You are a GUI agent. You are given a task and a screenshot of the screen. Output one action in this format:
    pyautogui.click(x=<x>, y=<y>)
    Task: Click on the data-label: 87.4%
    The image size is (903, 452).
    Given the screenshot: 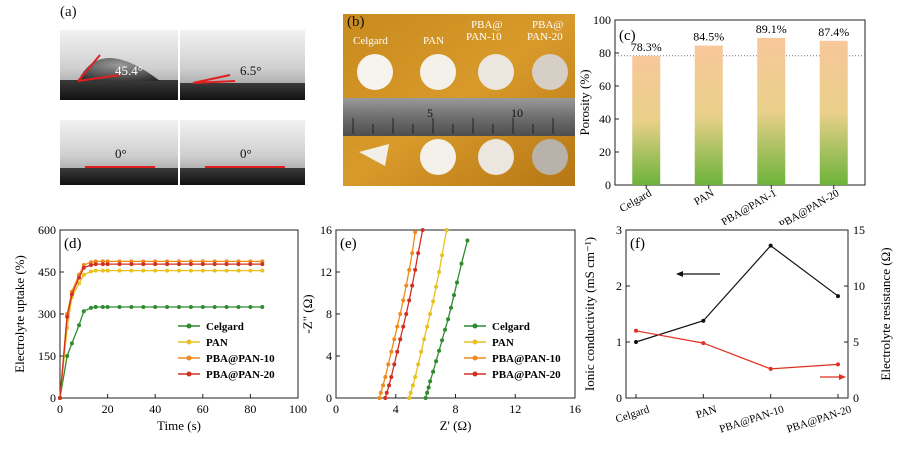 What is the action you would take?
    pyautogui.click(x=833, y=32)
    